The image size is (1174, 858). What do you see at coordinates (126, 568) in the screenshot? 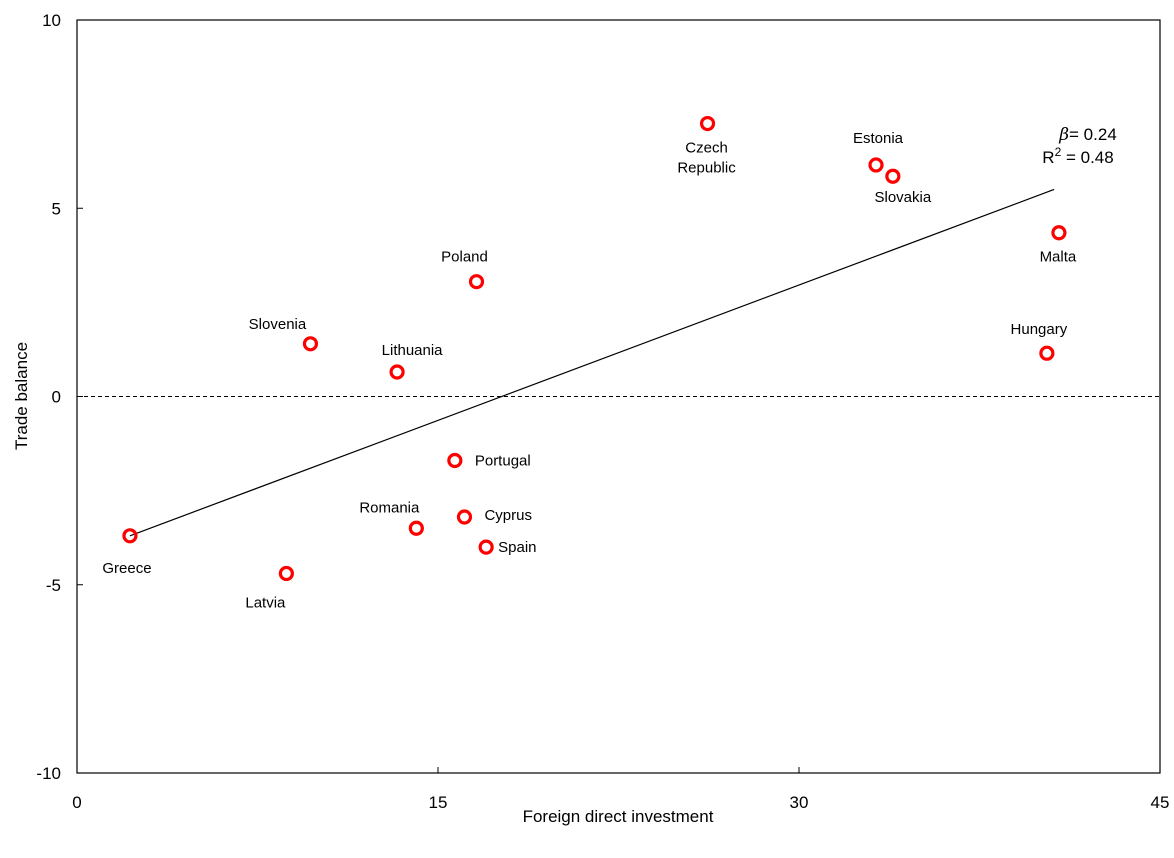
I see `point-label: Greece` at bounding box center [126, 568].